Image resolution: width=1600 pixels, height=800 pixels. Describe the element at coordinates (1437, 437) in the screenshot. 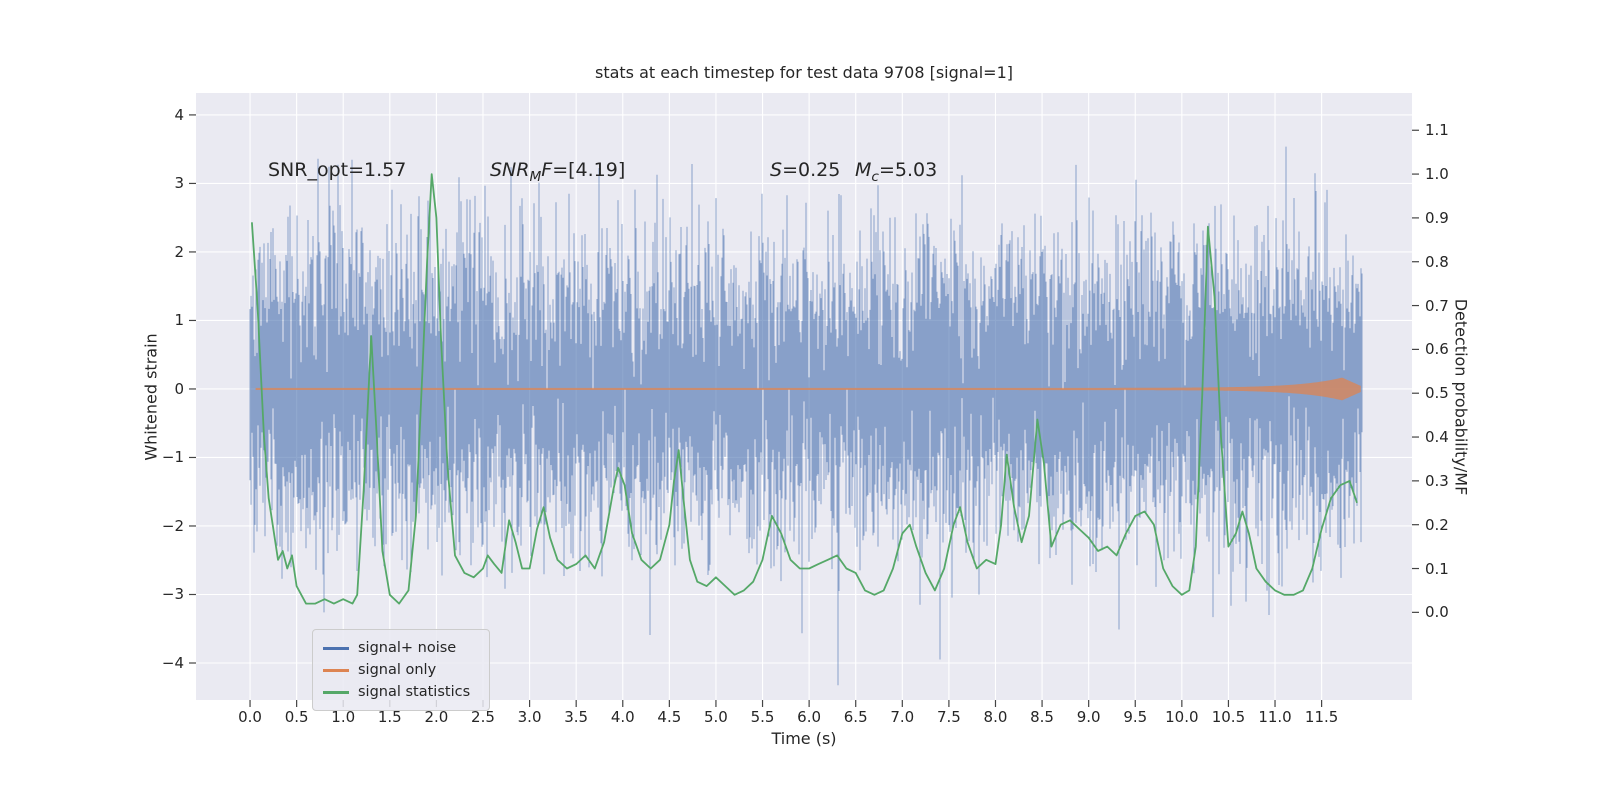

I see `y-right-tick-label: 0.4` at that location.